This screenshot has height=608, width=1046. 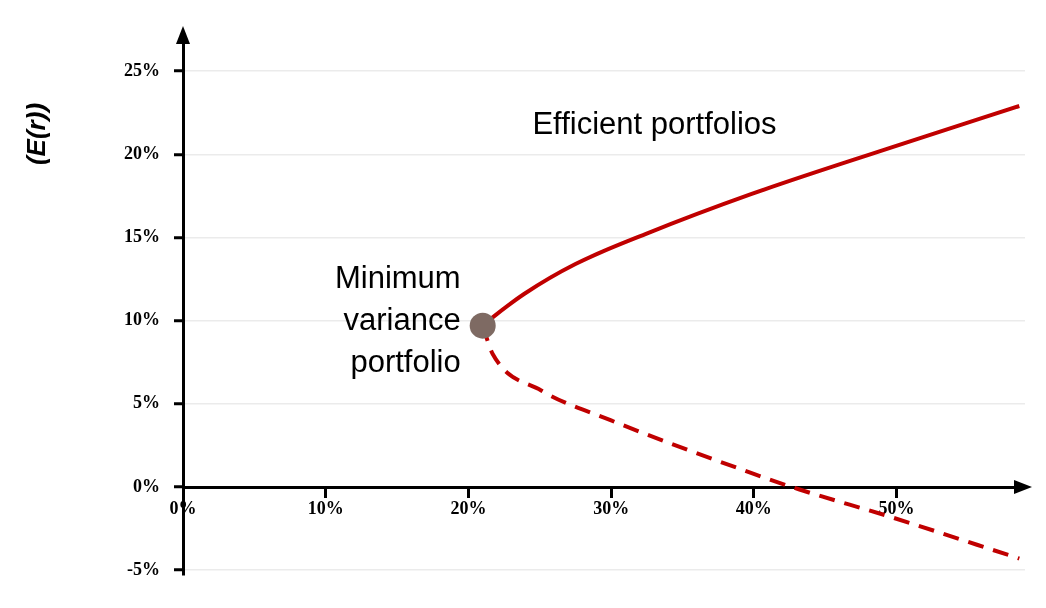 What do you see at coordinates (142, 236) in the screenshot?
I see `y-tick-label: 15%` at bounding box center [142, 236].